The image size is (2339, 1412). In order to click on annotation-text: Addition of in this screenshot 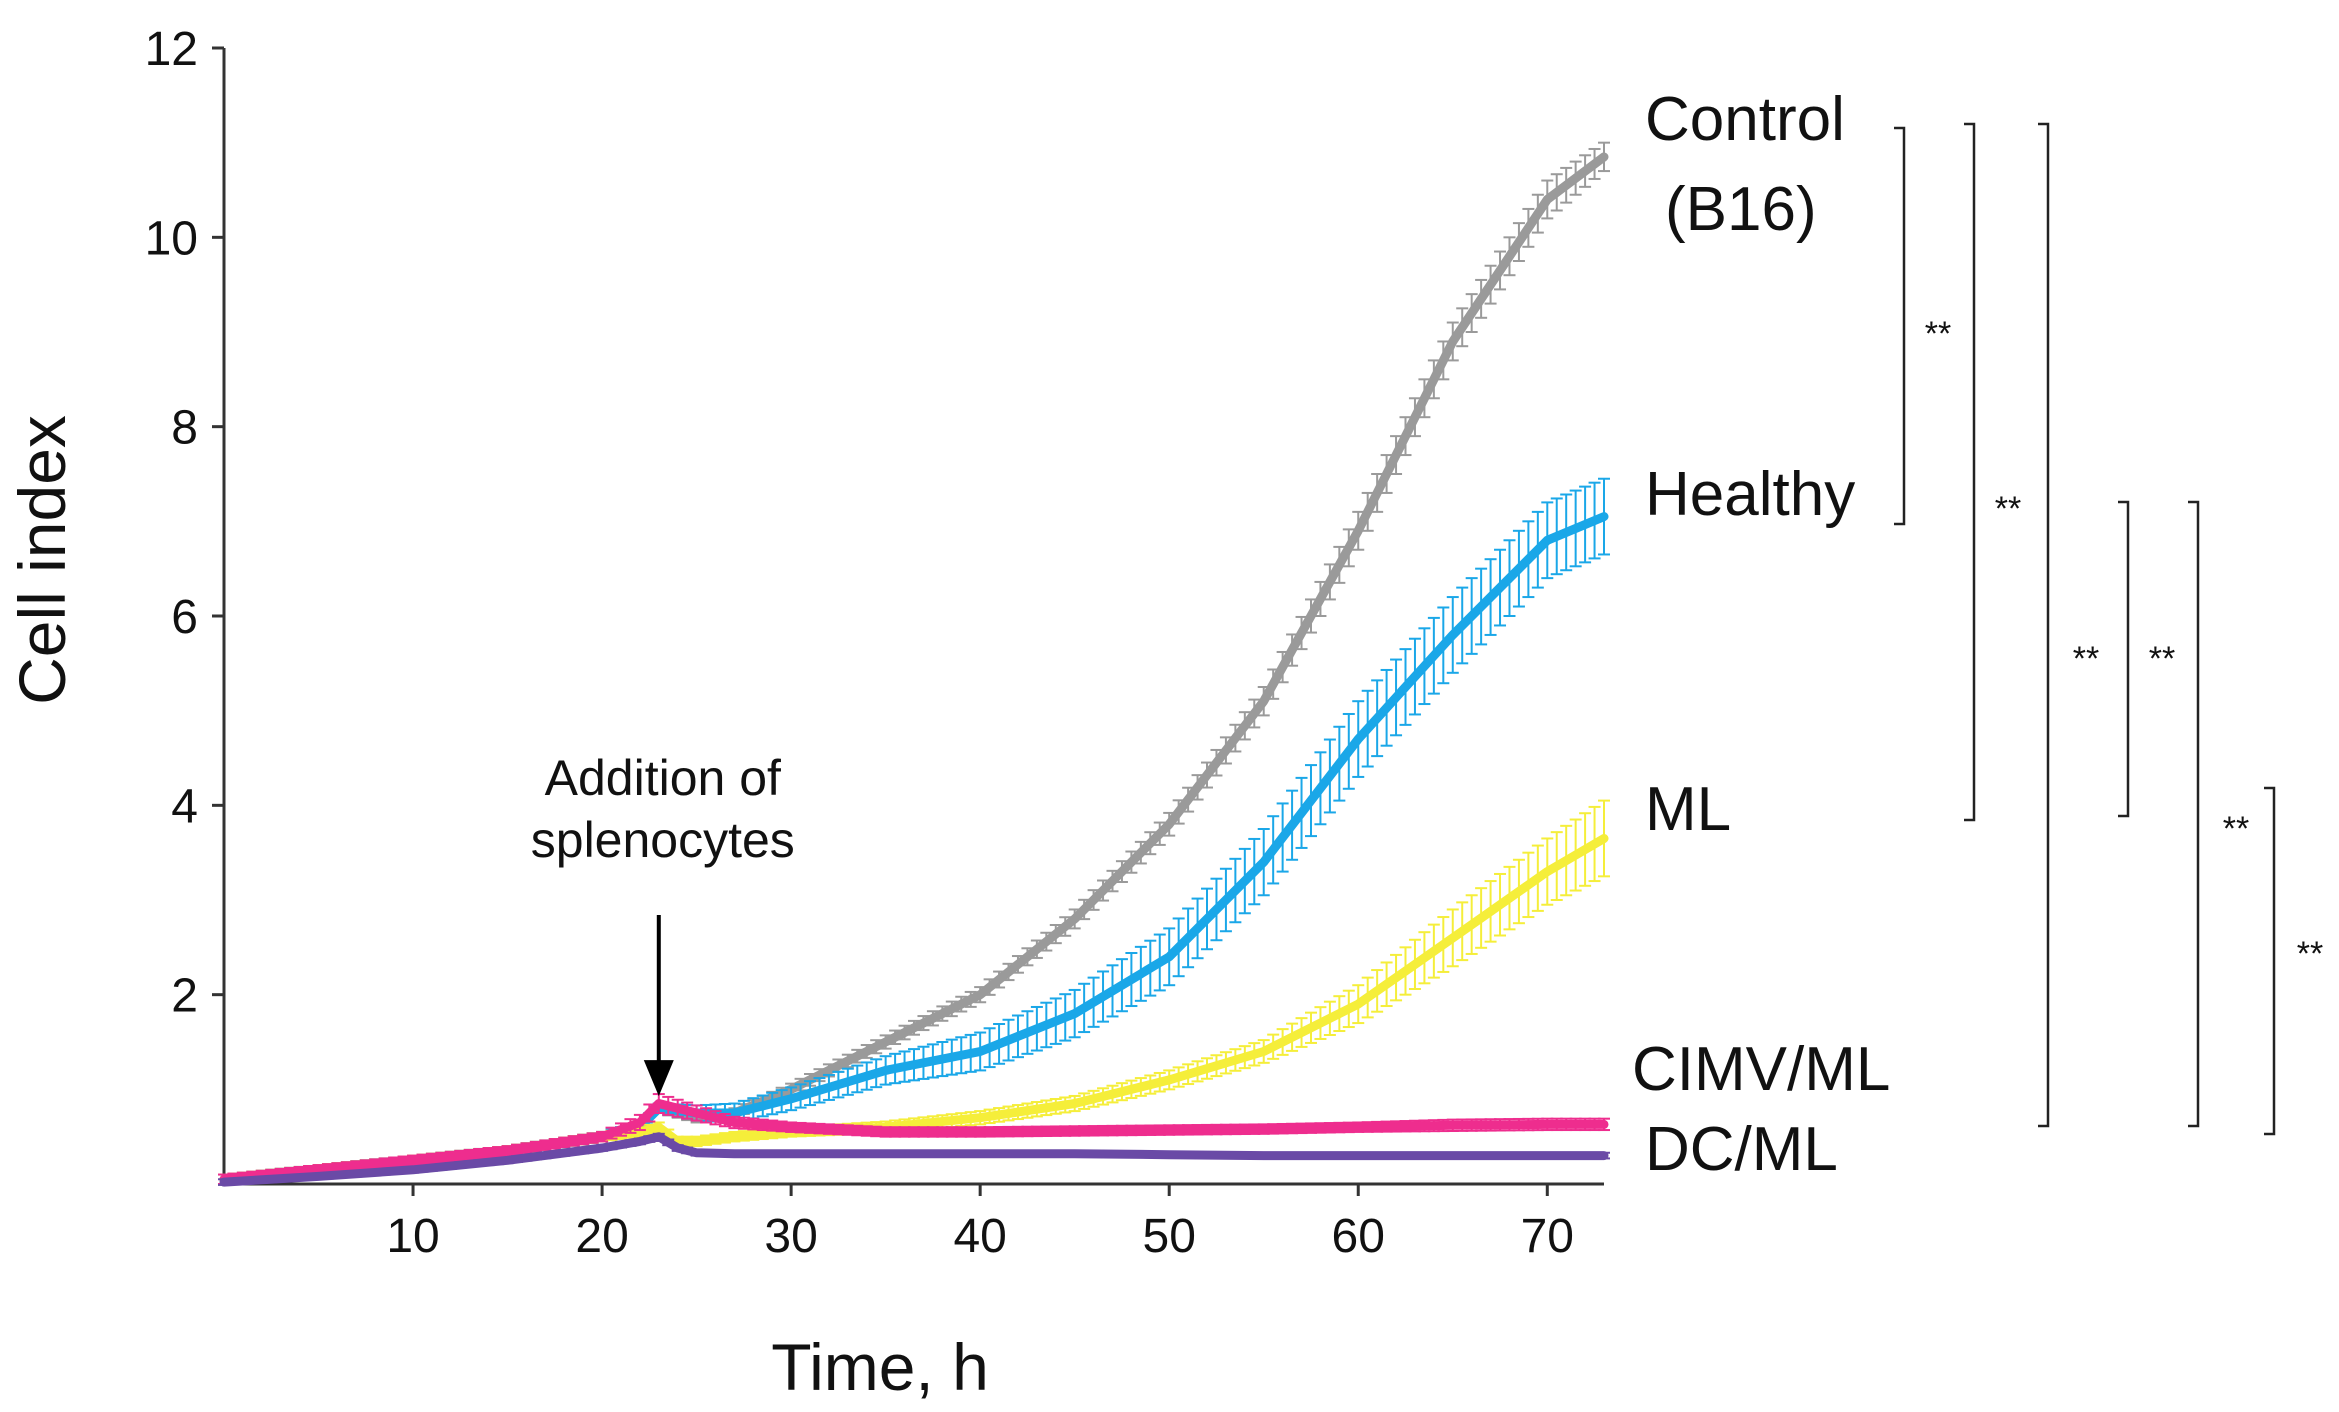, I will do `click(663, 778)`.